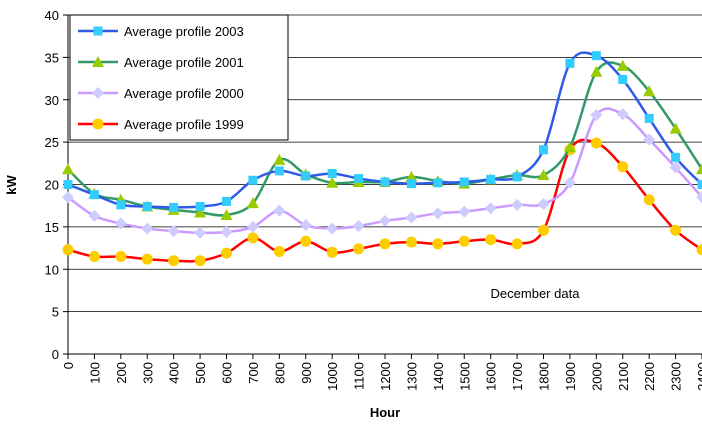  I want to click on x-tick-label: 1600, so click(491, 376).